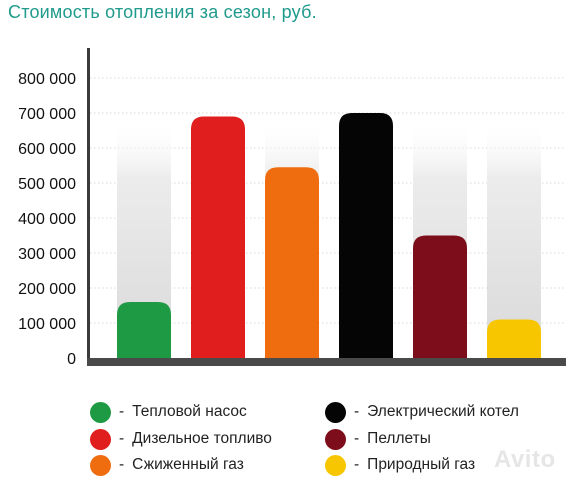  What do you see at coordinates (443, 411) in the screenshot?
I see `legend-label: Электрический котел` at bounding box center [443, 411].